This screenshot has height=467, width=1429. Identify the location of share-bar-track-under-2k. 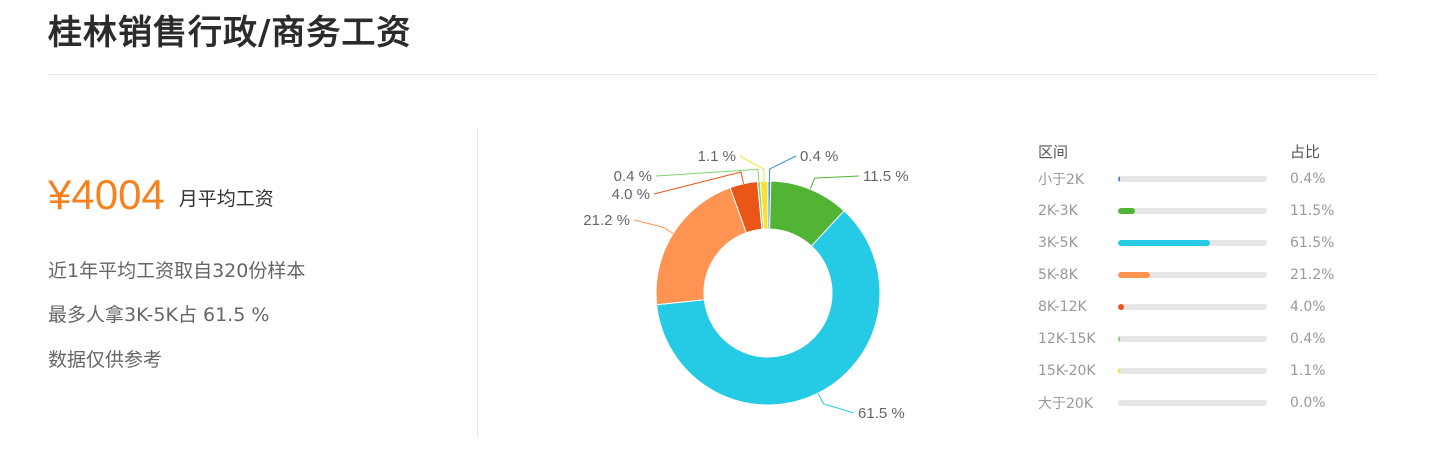
(1192, 178).